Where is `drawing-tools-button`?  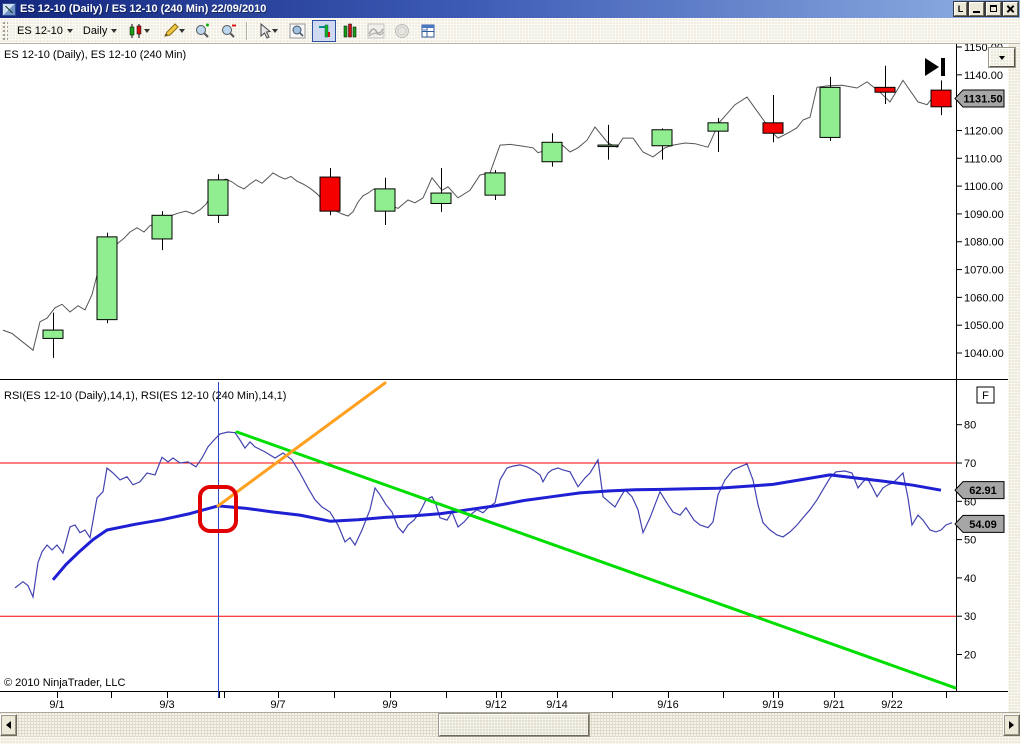
drawing-tools-button is located at coordinates (173, 31).